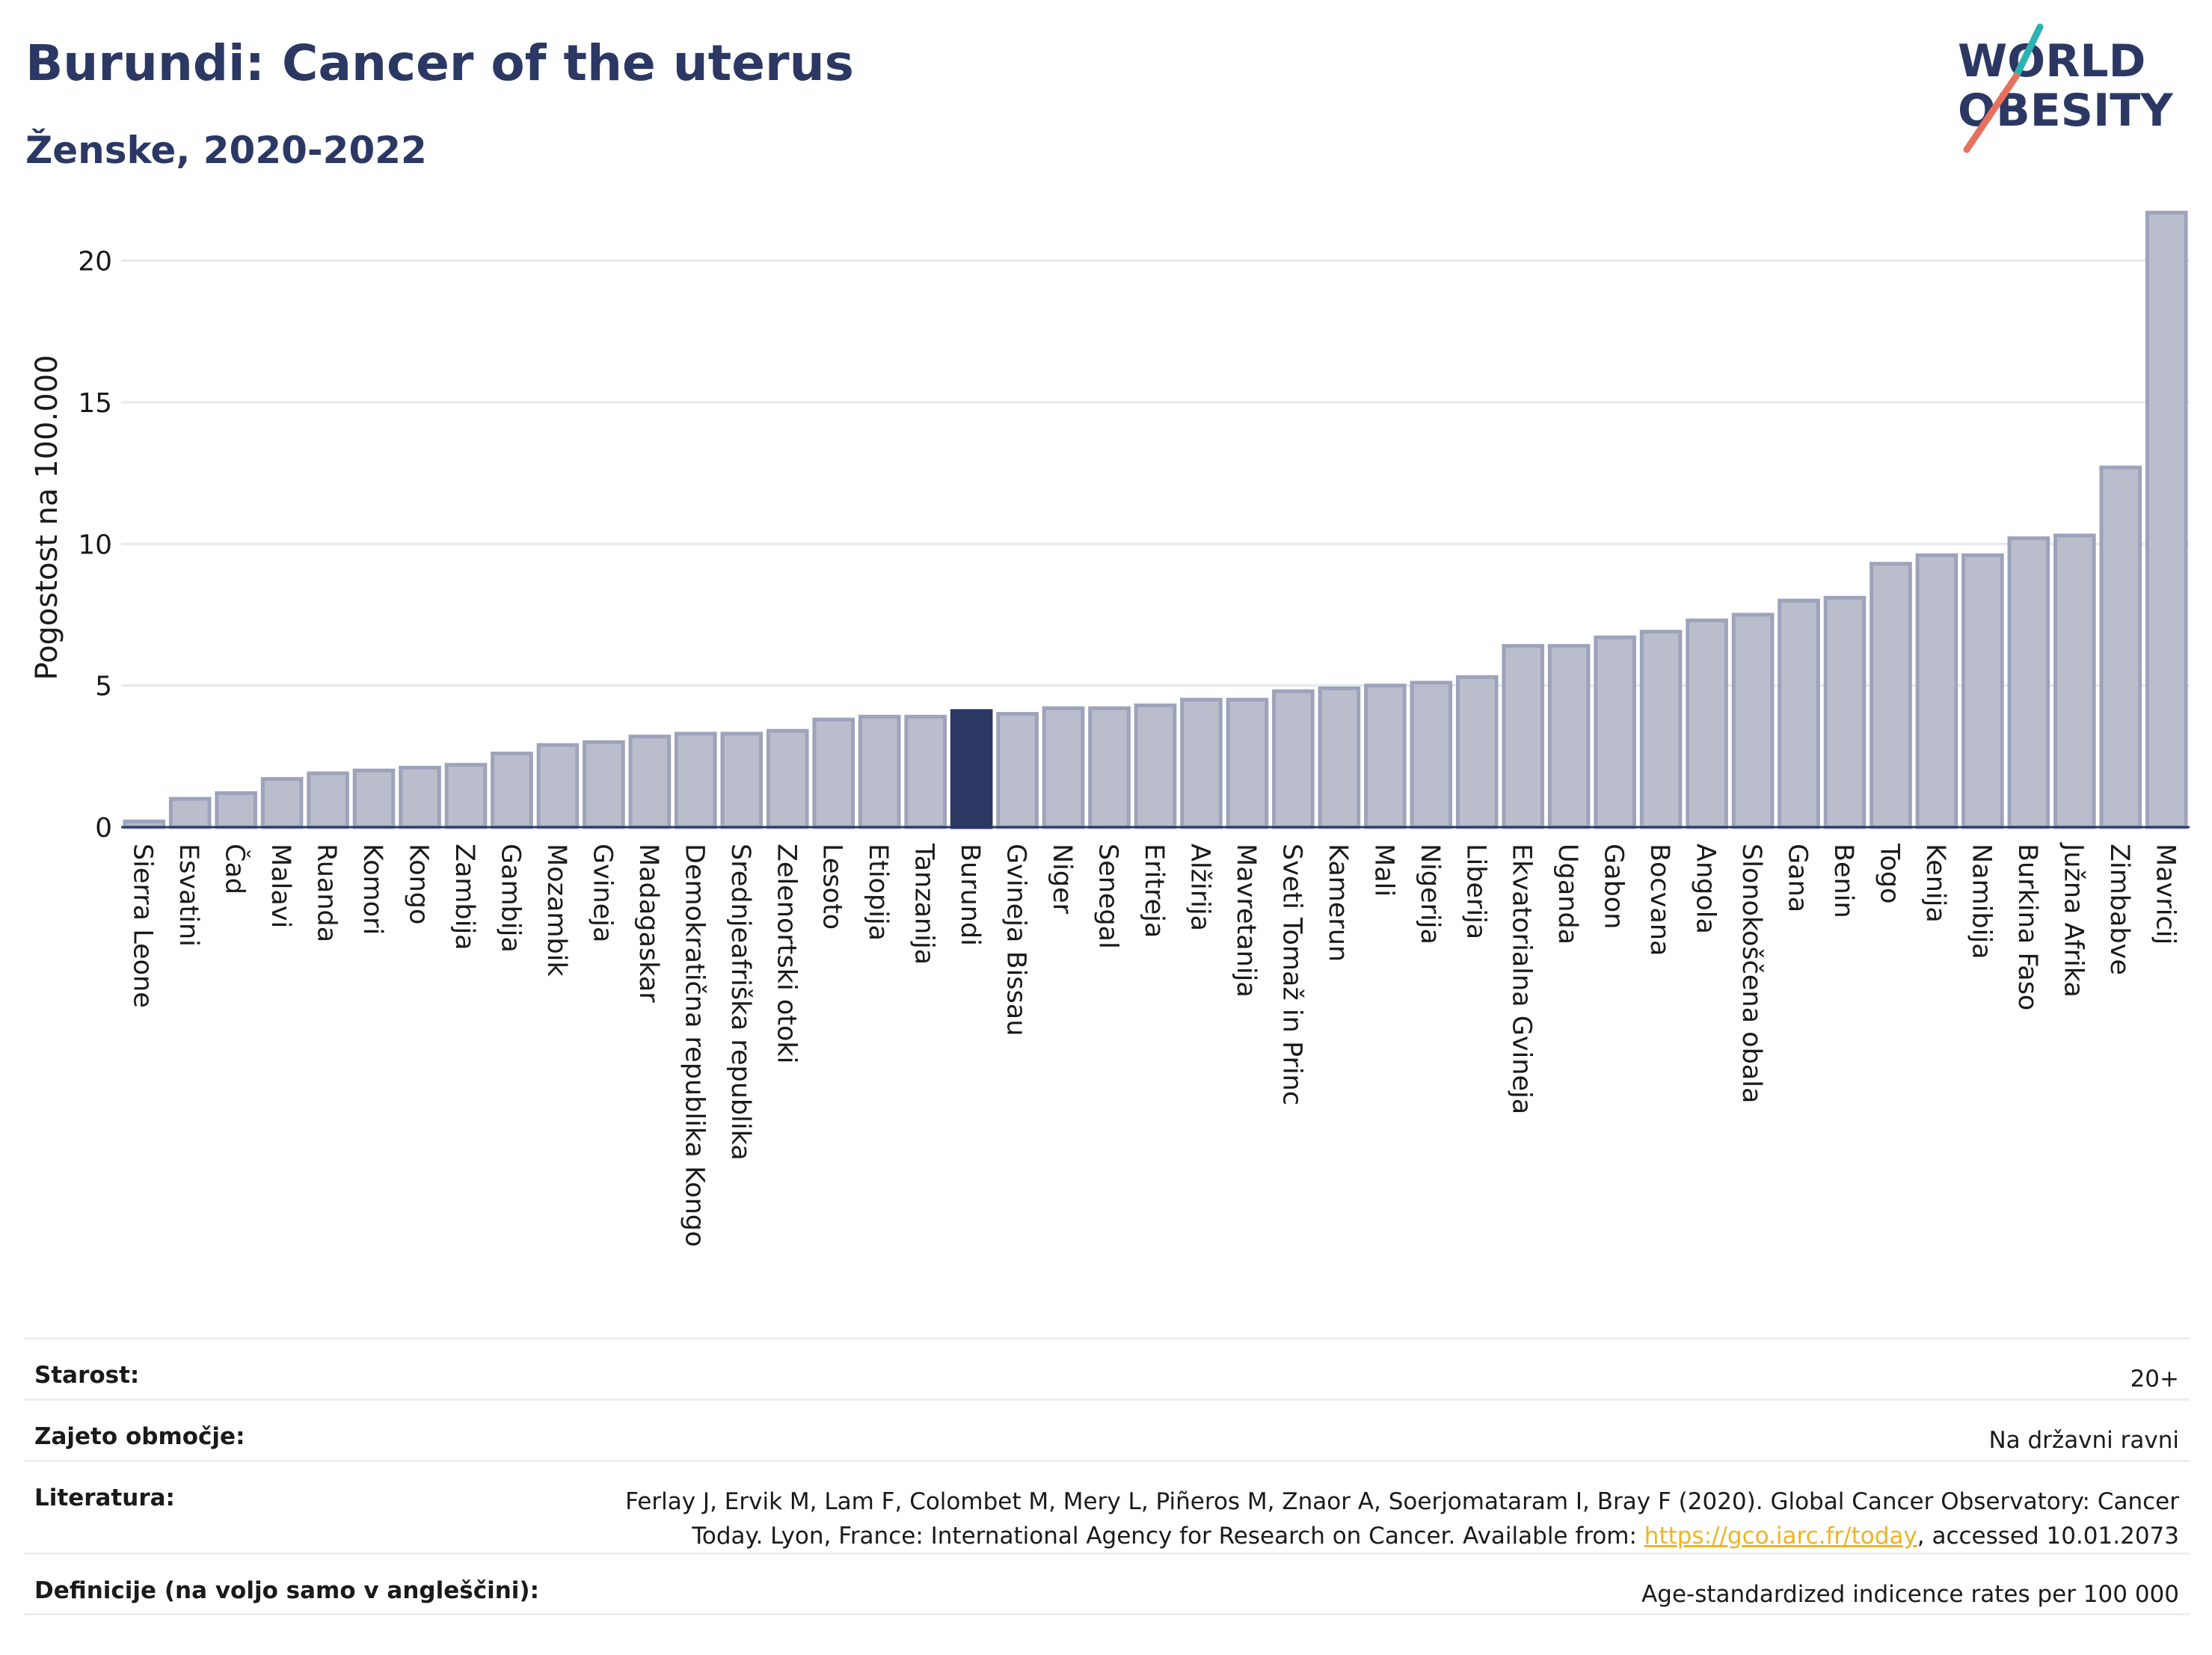  What do you see at coordinates (1154, 891) in the screenshot?
I see `x-tick-label: Eritreja` at bounding box center [1154, 891].